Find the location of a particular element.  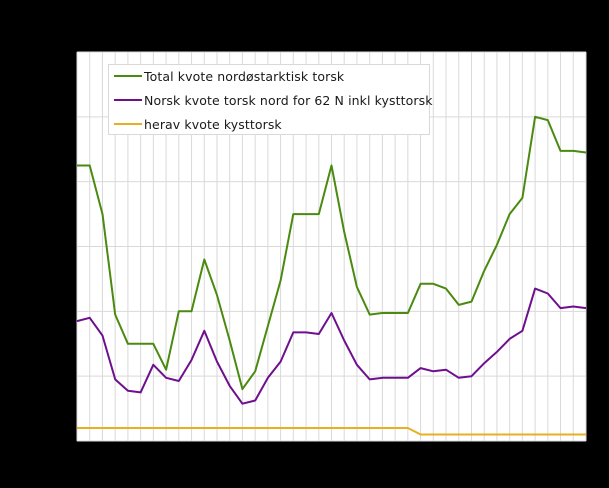

legend-item-kyst: herav kvote kysttorsk is located at coordinates (198, 124).